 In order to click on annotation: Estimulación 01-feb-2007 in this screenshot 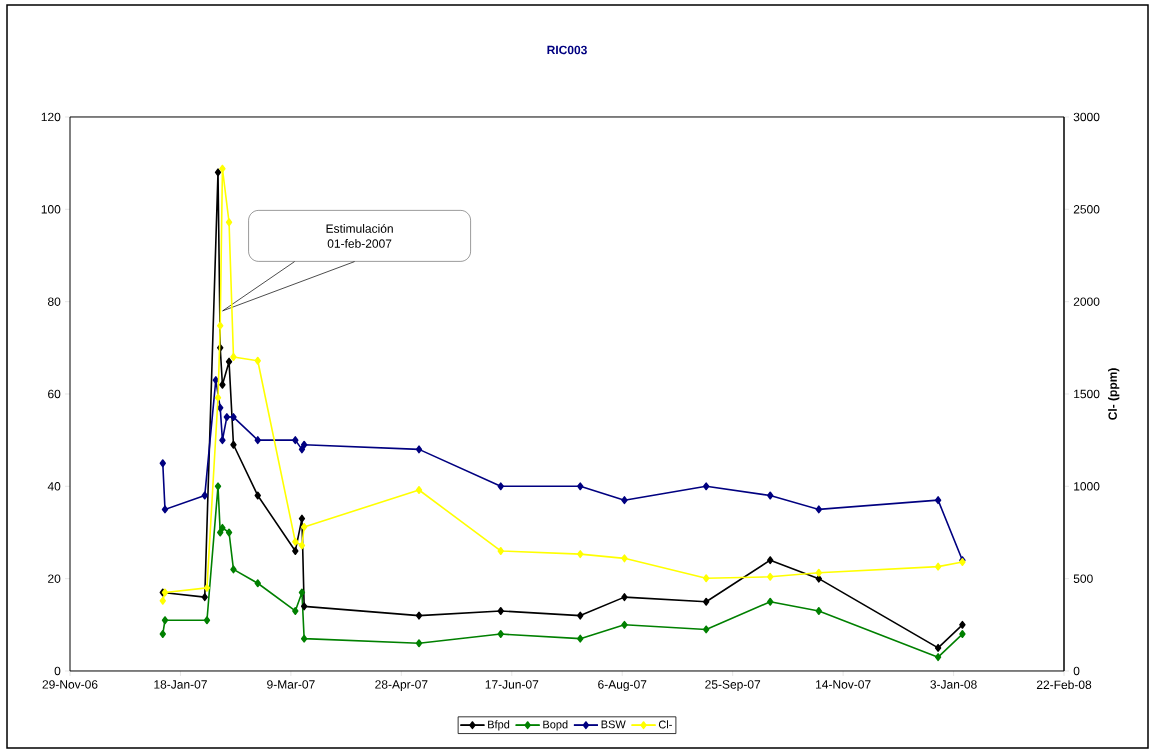, I will do `click(359, 235)`.